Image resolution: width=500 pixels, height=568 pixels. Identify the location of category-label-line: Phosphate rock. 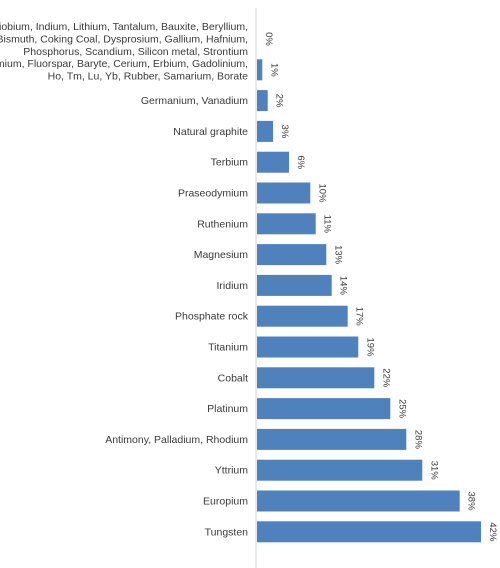
(212, 317).